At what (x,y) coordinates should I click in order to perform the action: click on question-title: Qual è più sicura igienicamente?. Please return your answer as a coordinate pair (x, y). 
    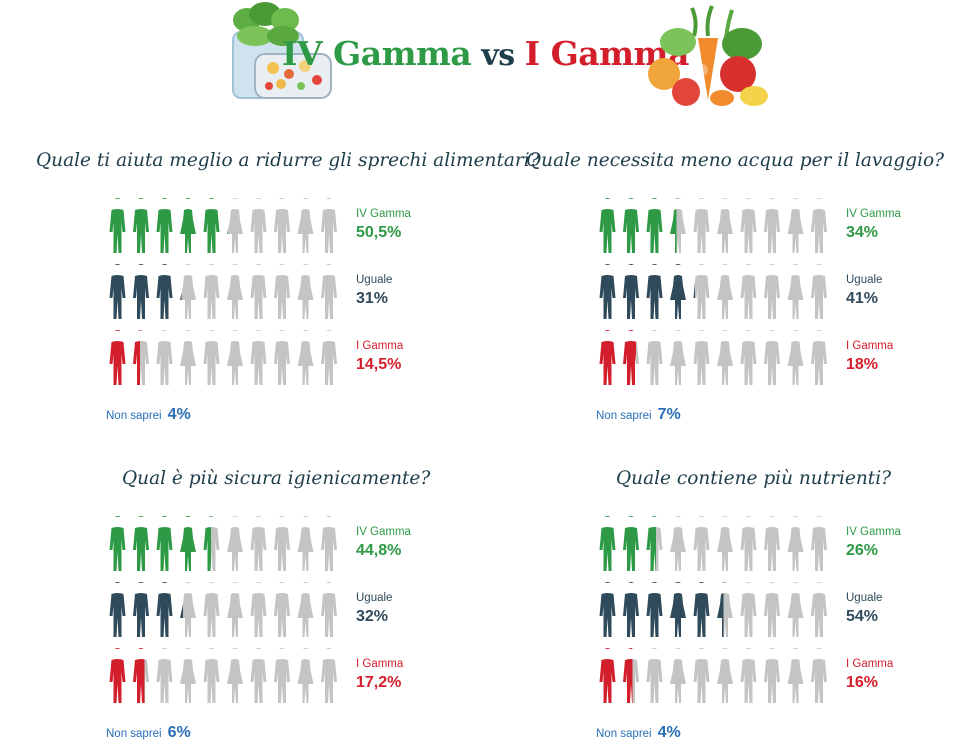
    Looking at the image, I should click on (276, 478).